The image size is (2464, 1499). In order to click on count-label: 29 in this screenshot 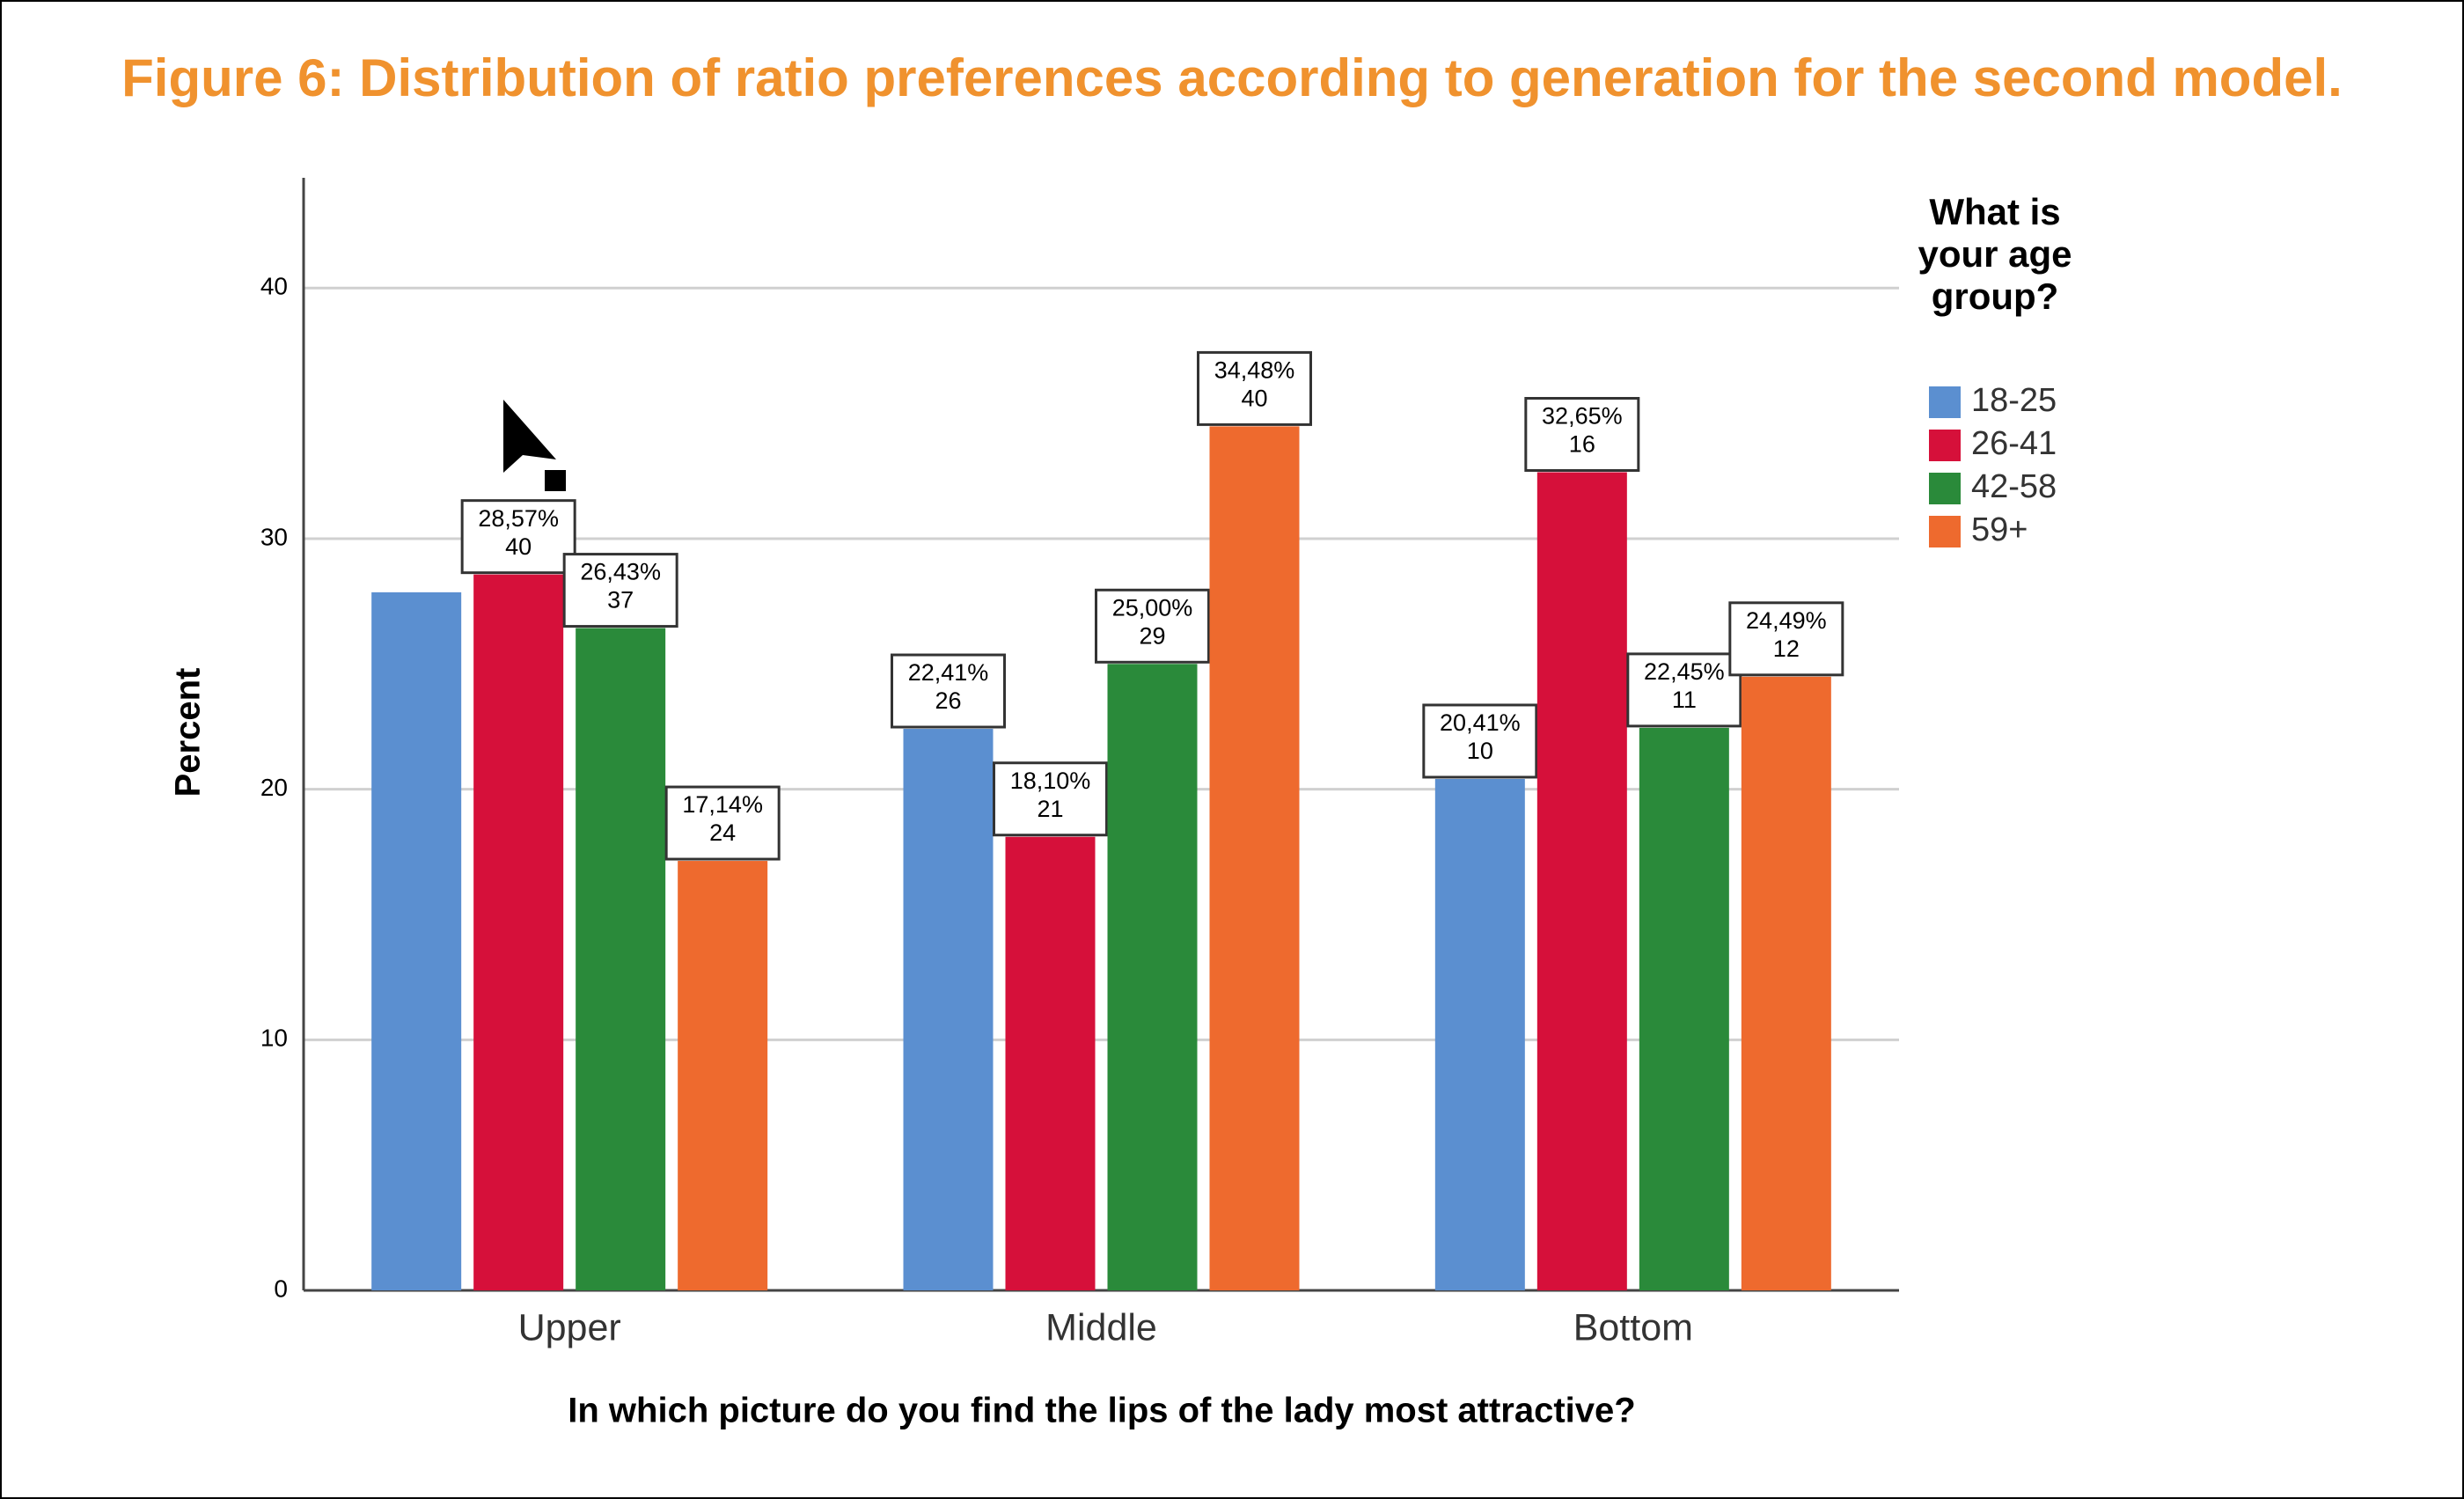, I will do `click(1152, 635)`.